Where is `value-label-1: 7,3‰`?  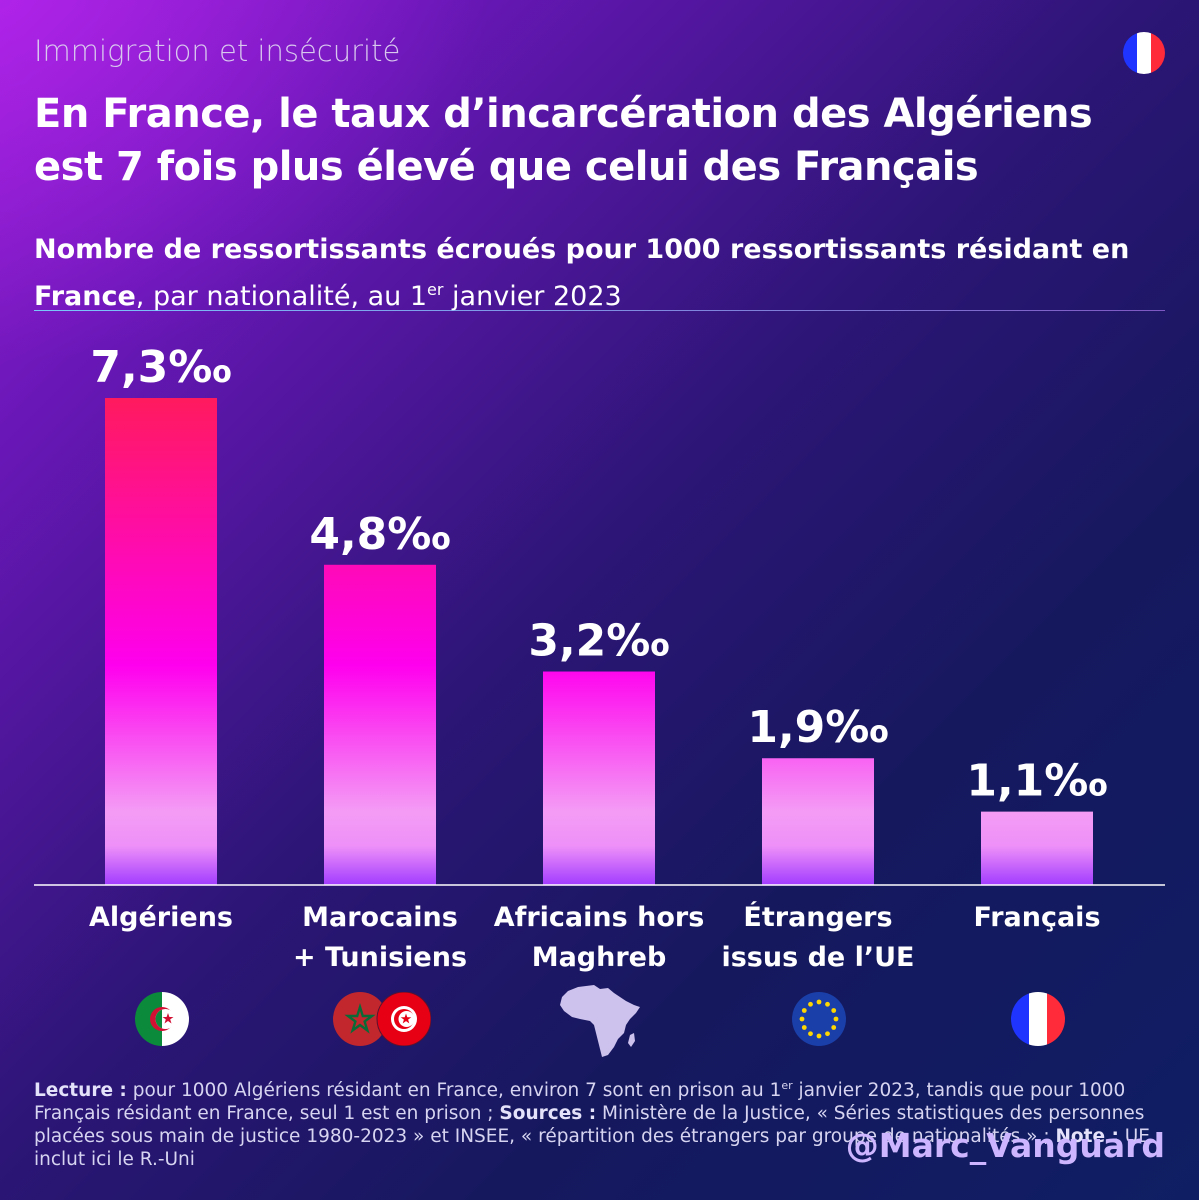 value-label-1: 7,3‰ is located at coordinates (160, 367).